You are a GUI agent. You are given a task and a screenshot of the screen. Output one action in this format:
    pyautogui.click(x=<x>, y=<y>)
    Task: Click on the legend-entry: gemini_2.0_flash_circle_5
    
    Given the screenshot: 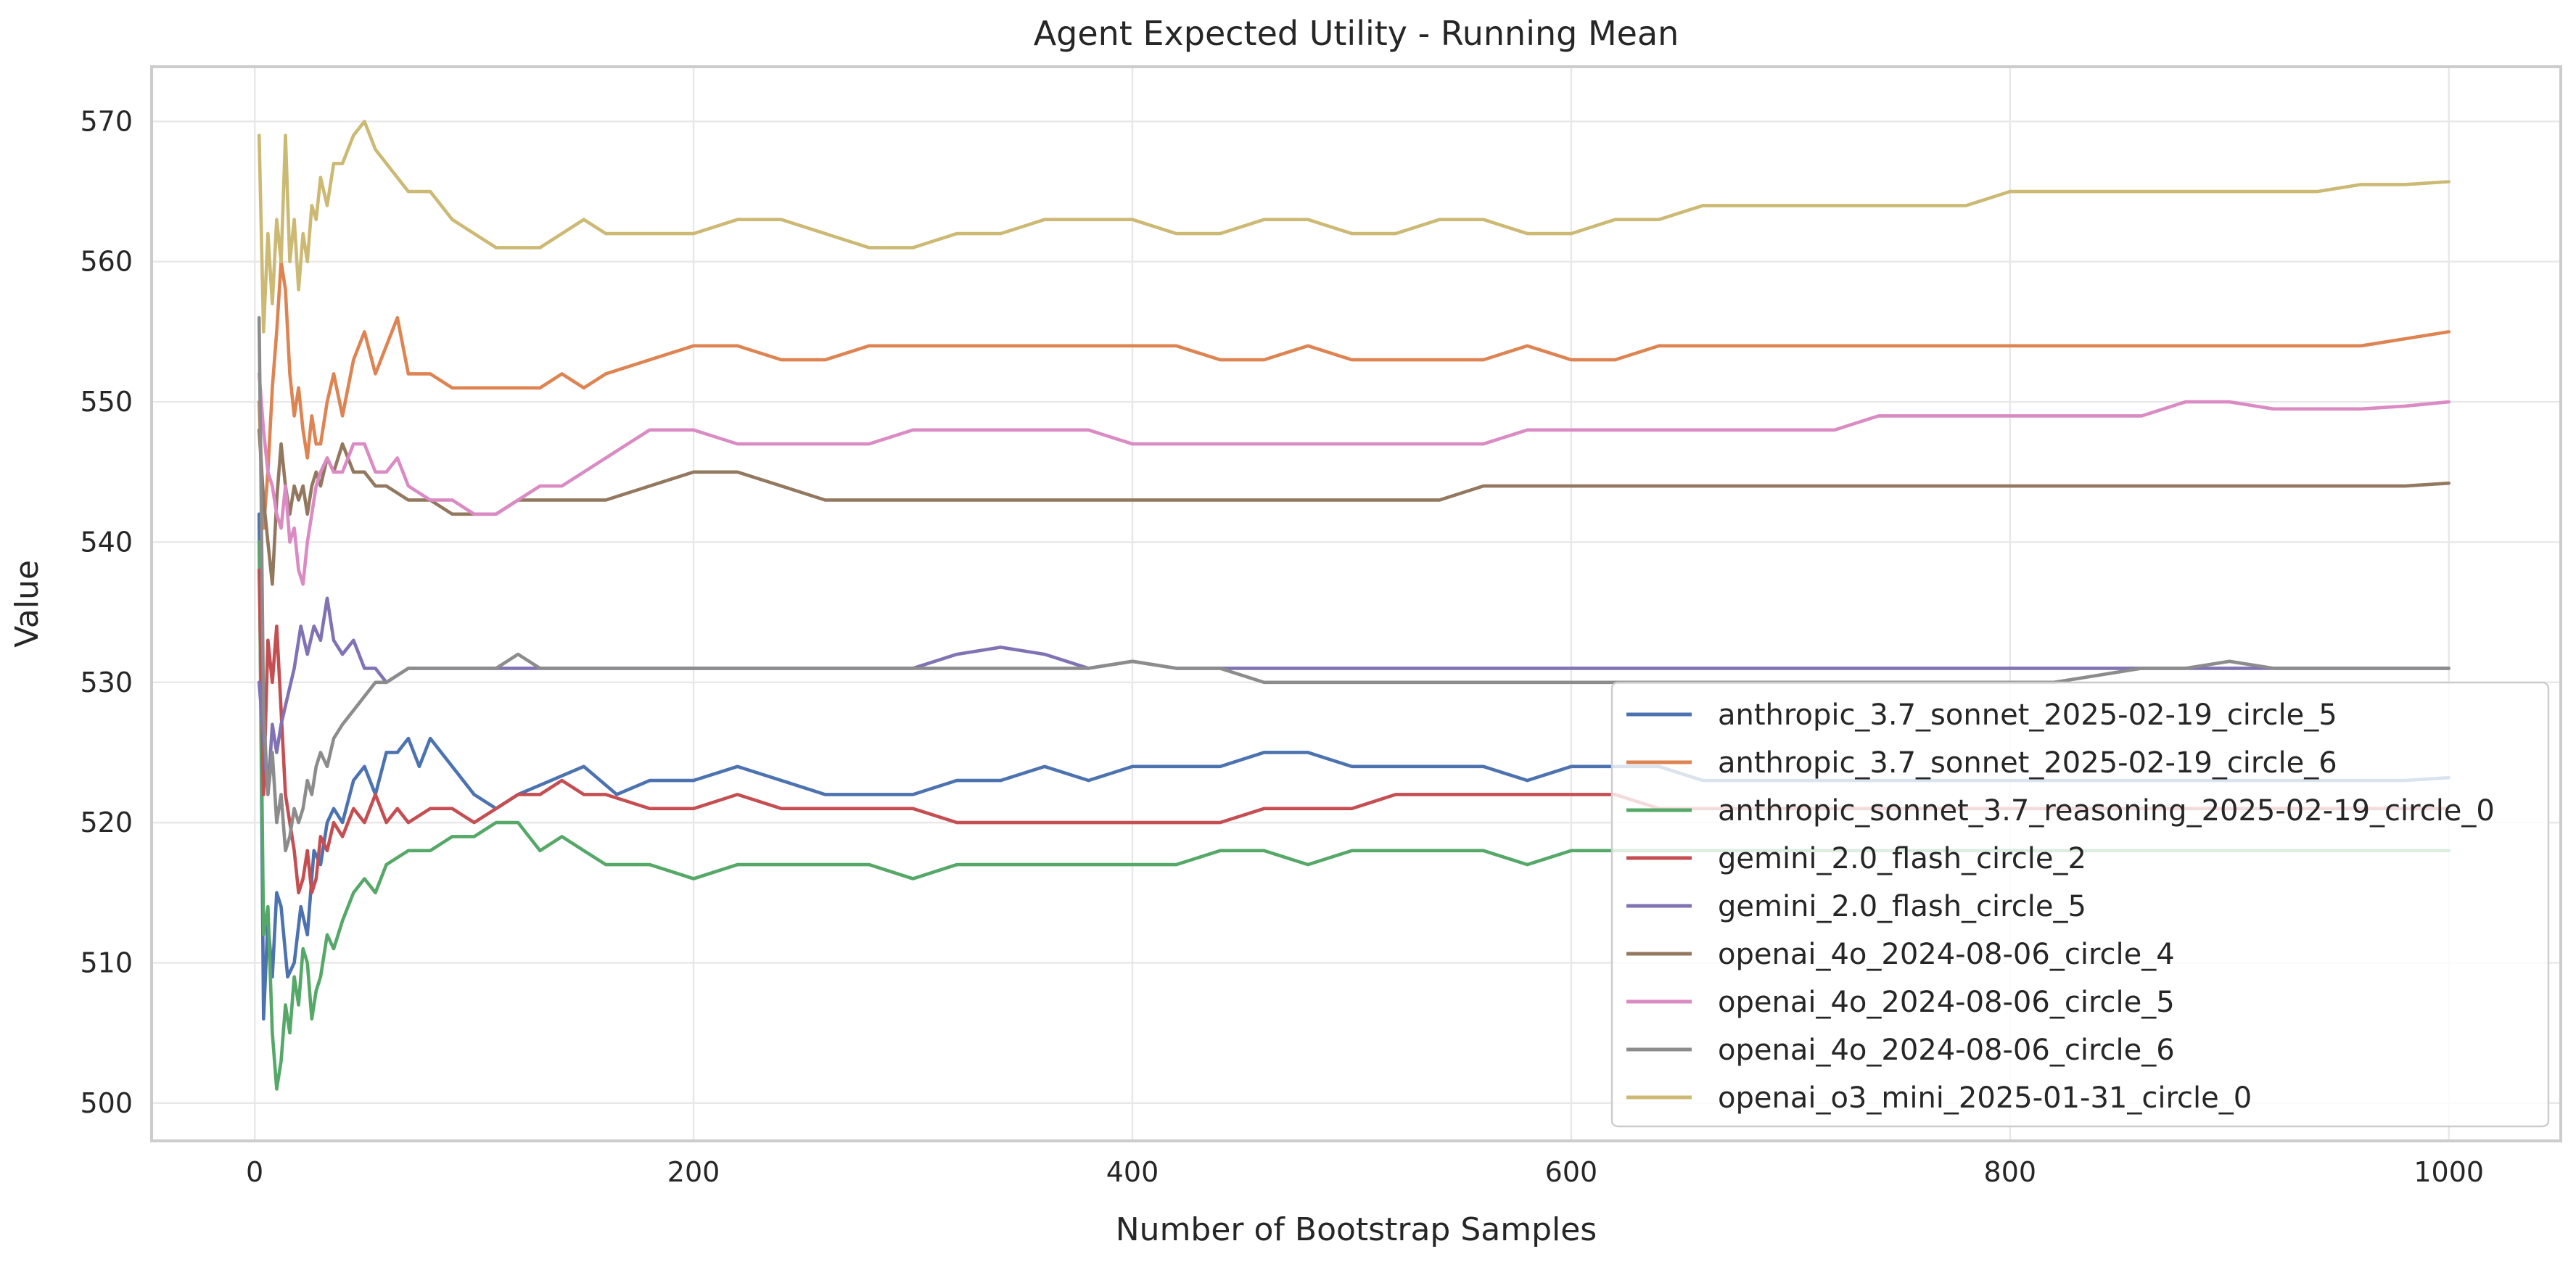 What is the action you would take?
    pyautogui.click(x=1856, y=906)
    